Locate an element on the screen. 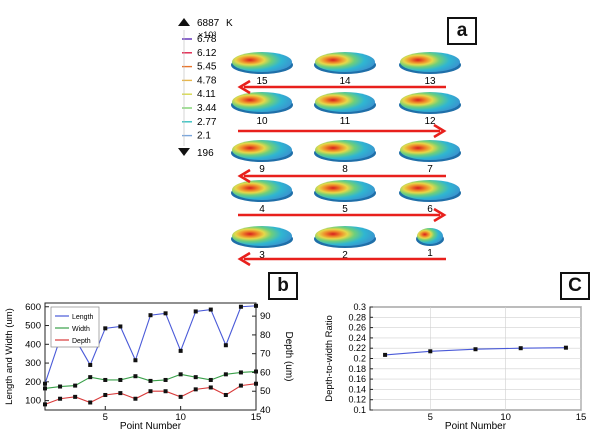 This screenshot has height=433, width=600. y-tick-label: 0.26 is located at coordinates (357, 328).